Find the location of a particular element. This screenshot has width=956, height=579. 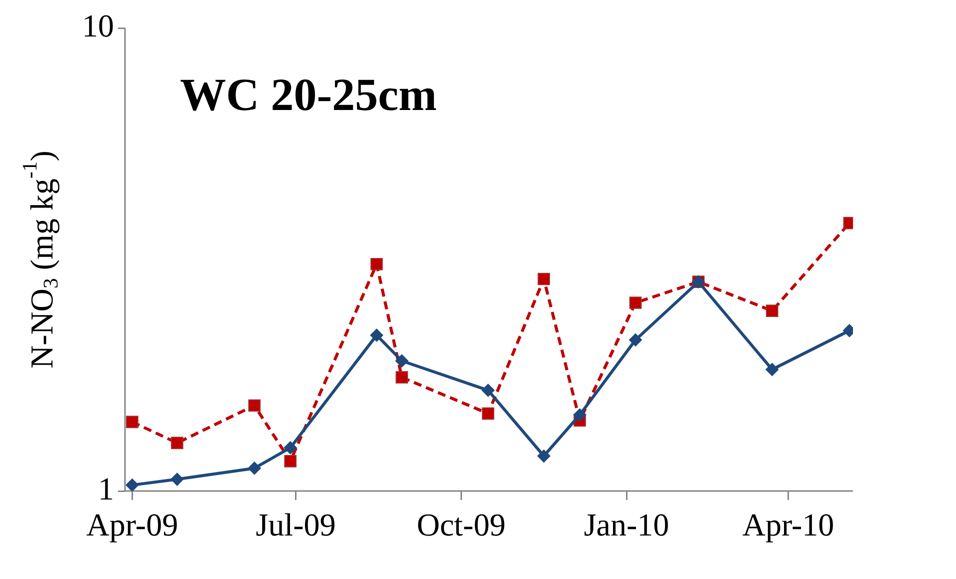

x-tick-label: Oct-09 is located at coordinates (461, 524).